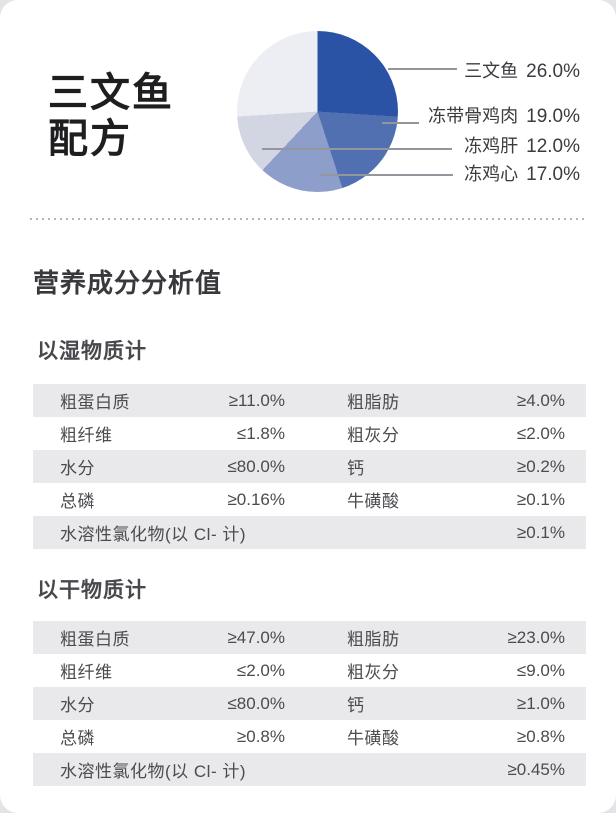  Describe the element at coordinates (553, 116) in the screenshot. I see `legend-value: 19.0%` at that location.